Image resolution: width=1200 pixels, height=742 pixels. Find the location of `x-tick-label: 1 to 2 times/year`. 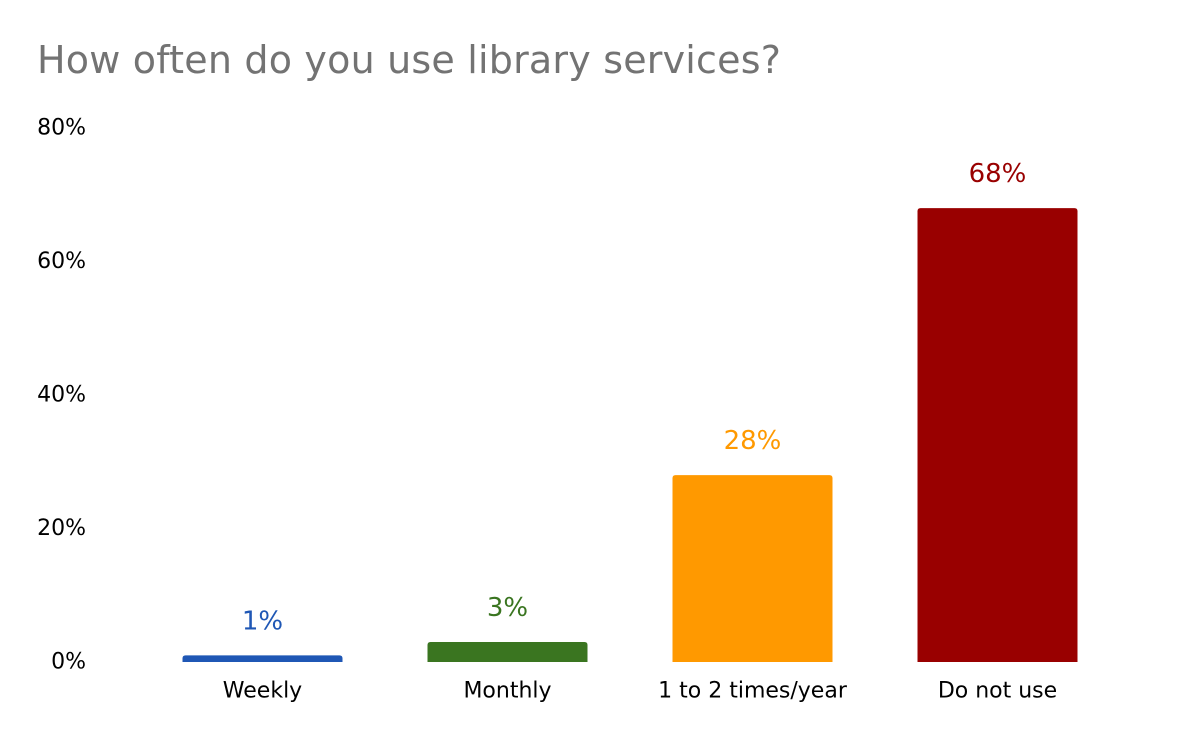

x-tick-label: 1 to 2 times/year is located at coordinates (753, 691).